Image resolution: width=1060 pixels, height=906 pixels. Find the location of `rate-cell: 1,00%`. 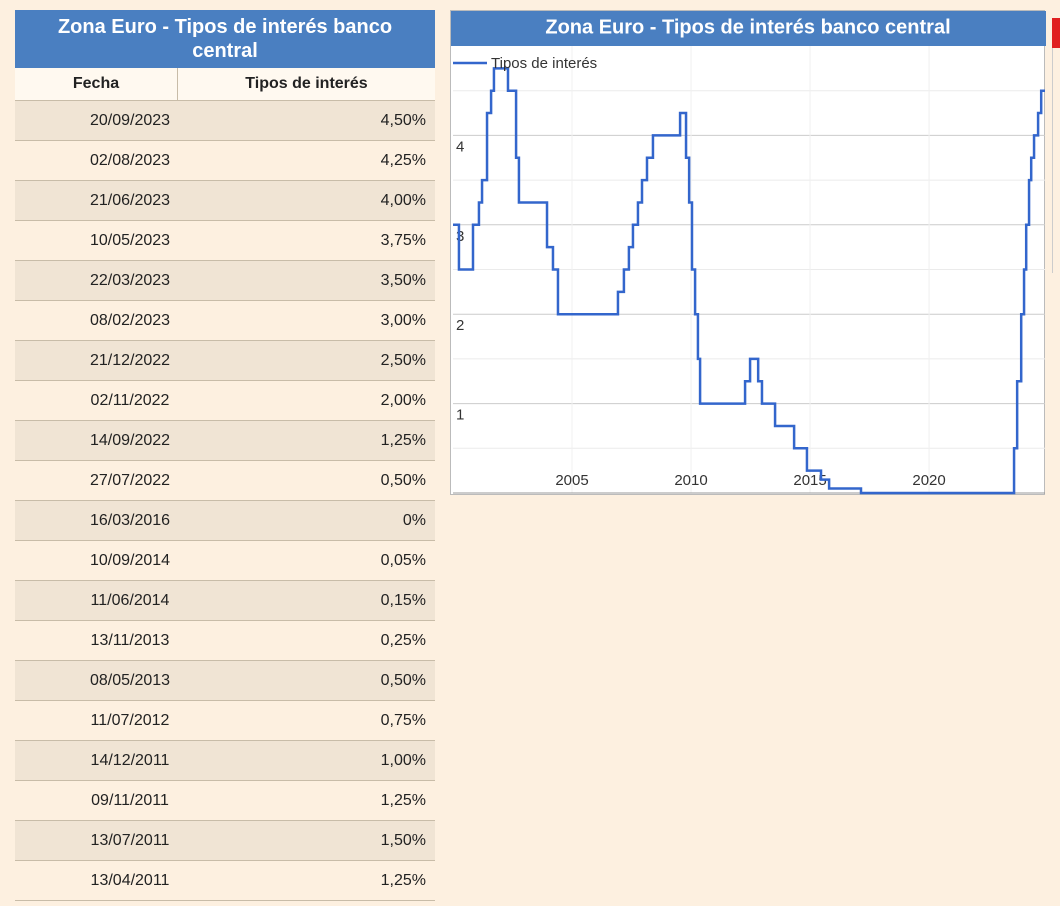

rate-cell: 1,00% is located at coordinates (403, 760).